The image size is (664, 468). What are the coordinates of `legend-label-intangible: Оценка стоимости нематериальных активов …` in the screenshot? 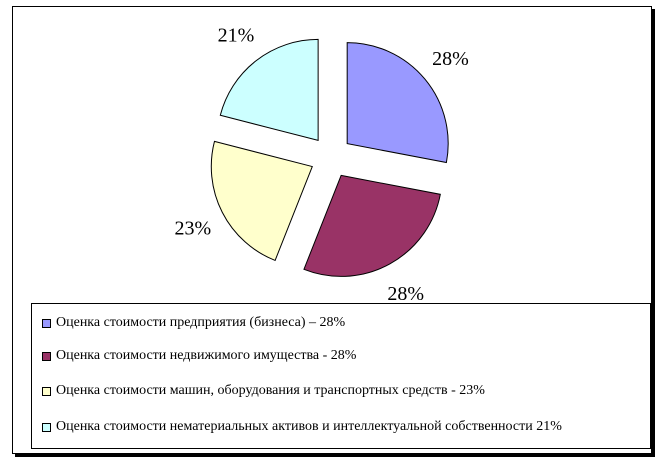 It's located at (309, 426).